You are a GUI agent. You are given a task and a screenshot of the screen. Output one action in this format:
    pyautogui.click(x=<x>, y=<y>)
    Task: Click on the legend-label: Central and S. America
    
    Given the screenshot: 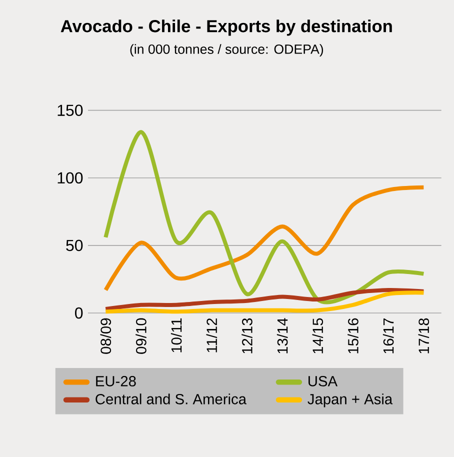 What is the action you would take?
    pyautogui.click(x=171, y=399)
    